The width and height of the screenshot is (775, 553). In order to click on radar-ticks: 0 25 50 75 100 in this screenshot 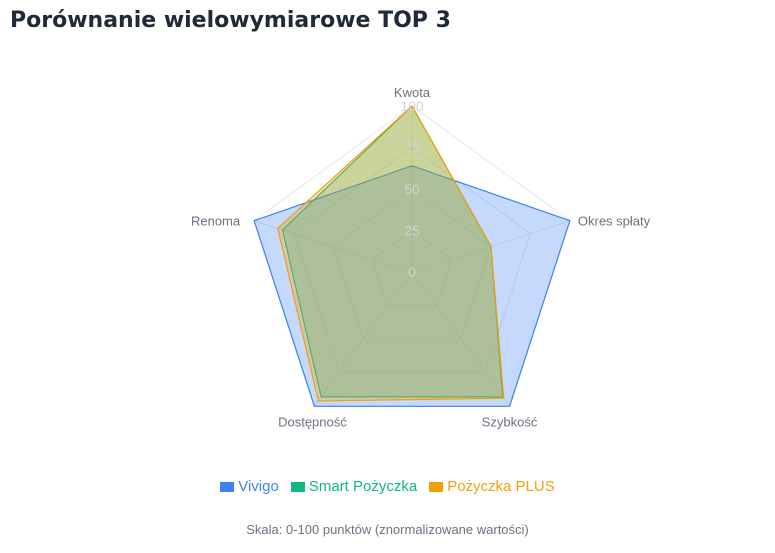, I will do `click(412, 189)`.